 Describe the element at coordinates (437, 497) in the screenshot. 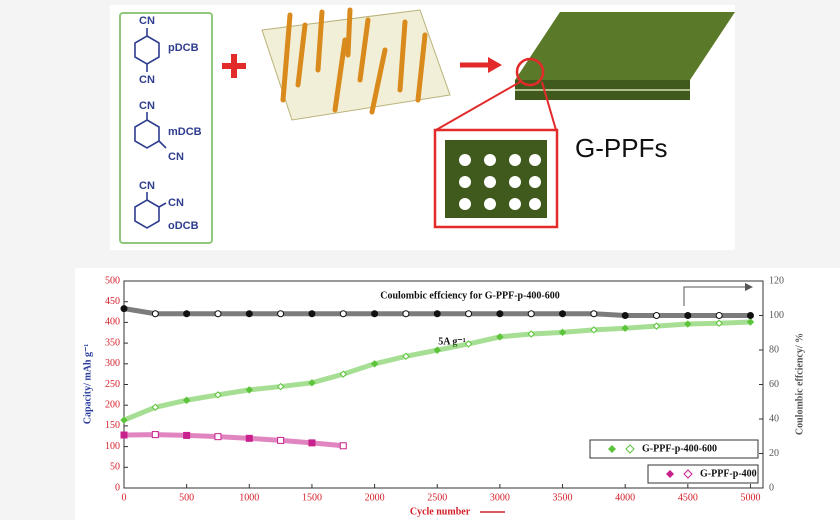

I see `x-tick-label: 2500` at that location.